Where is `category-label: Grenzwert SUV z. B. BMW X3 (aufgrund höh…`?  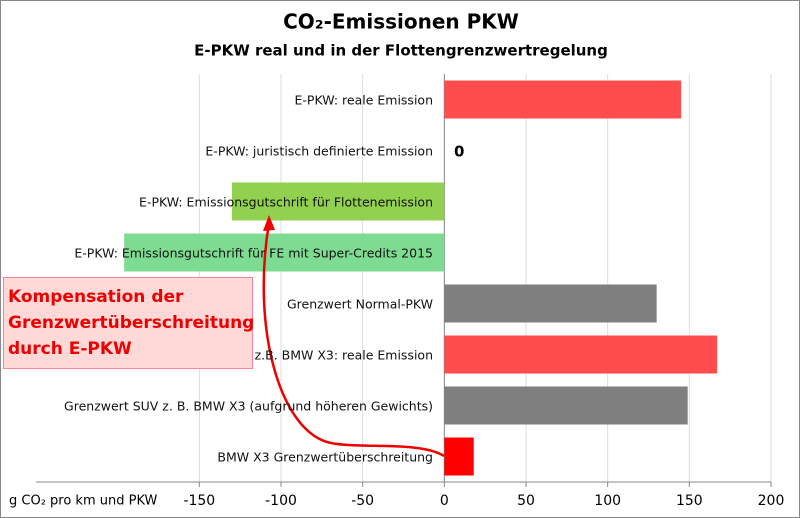 category-label: Grenzwert SUV z. B. BMW X3 (aufgrund höh… is located at coordinates (248, 405).